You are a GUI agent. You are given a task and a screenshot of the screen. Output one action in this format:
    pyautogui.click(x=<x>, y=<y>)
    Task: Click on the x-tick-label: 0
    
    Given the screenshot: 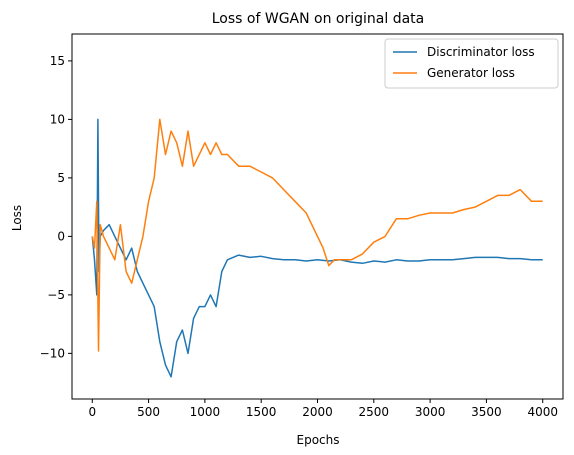 What is the action you would take?
    pyautogui.click(x=92, y=412)
    